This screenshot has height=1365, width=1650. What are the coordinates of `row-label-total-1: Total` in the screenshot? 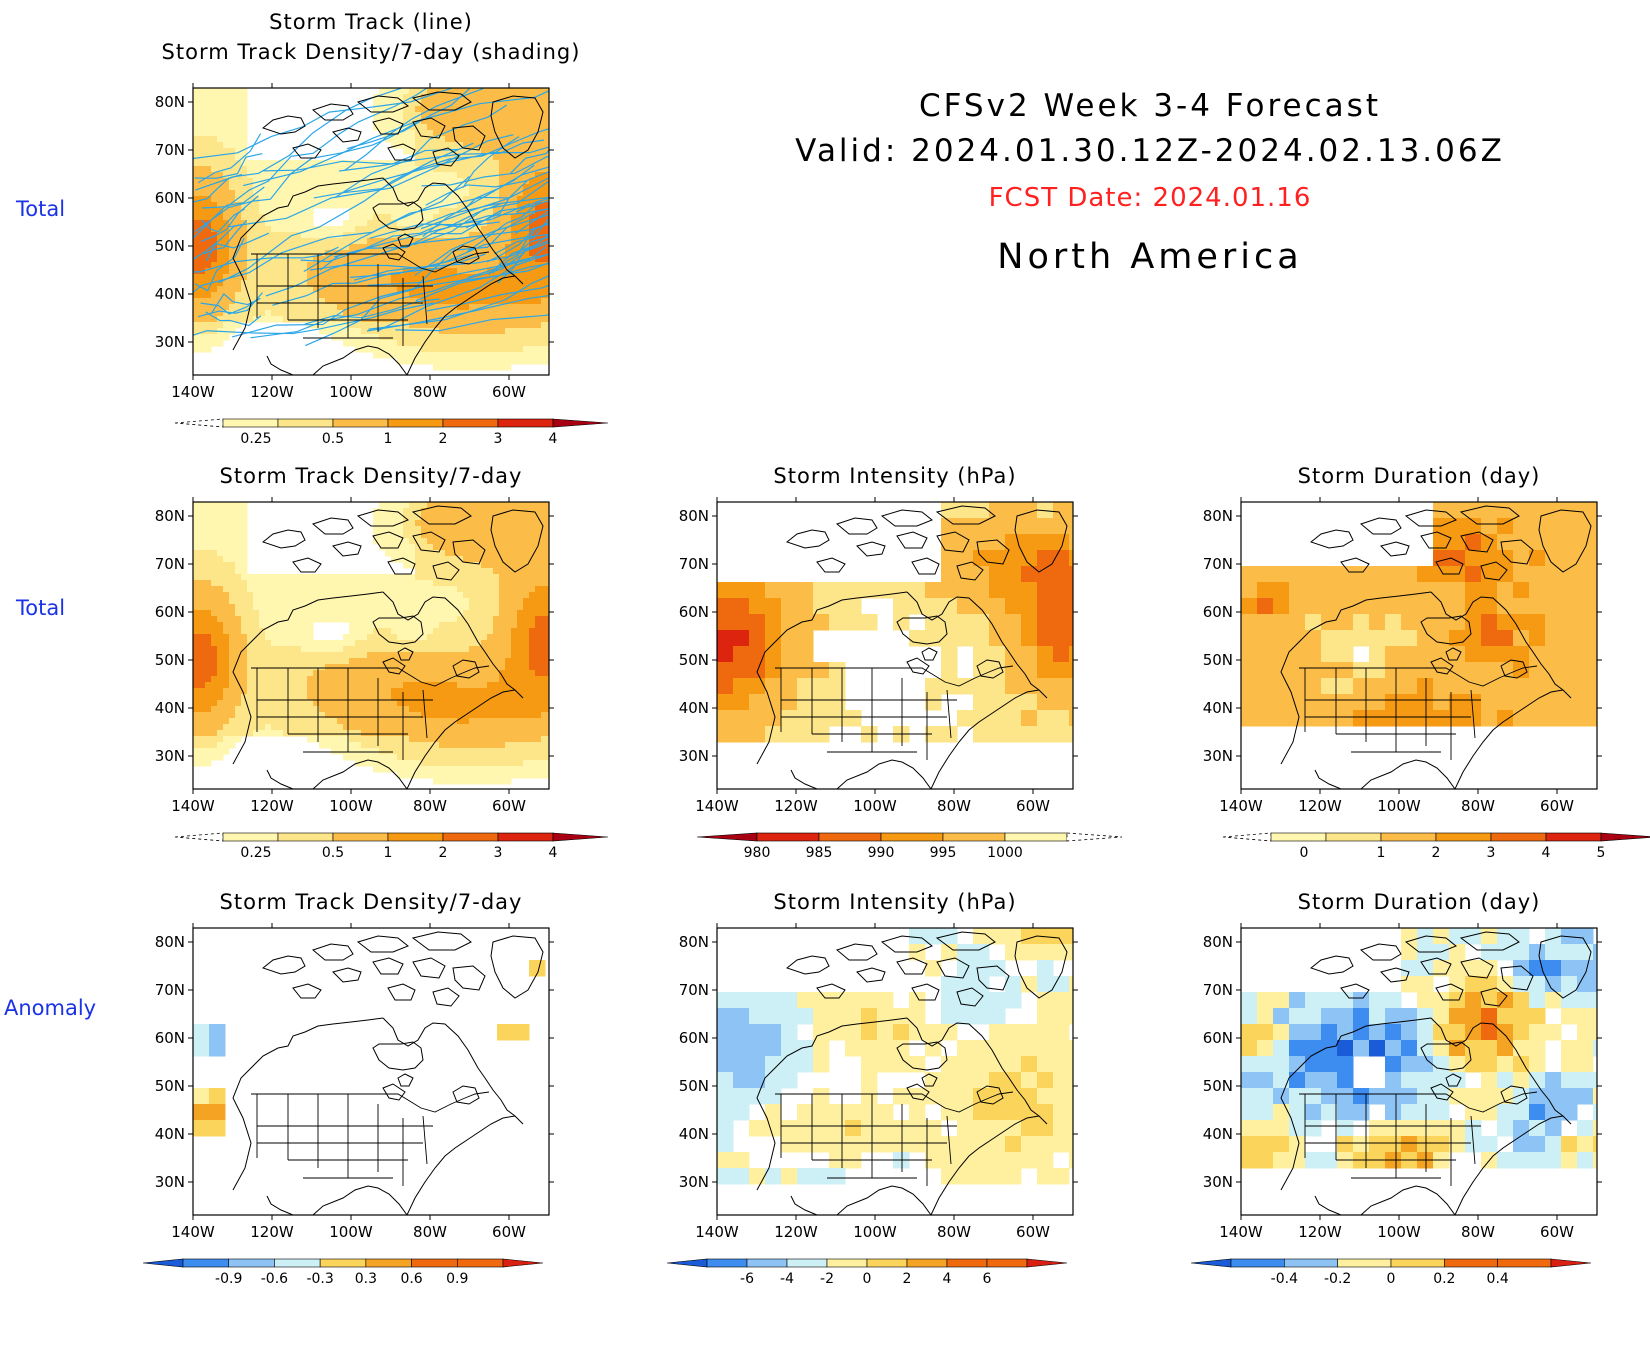 It's located at (40, 209).